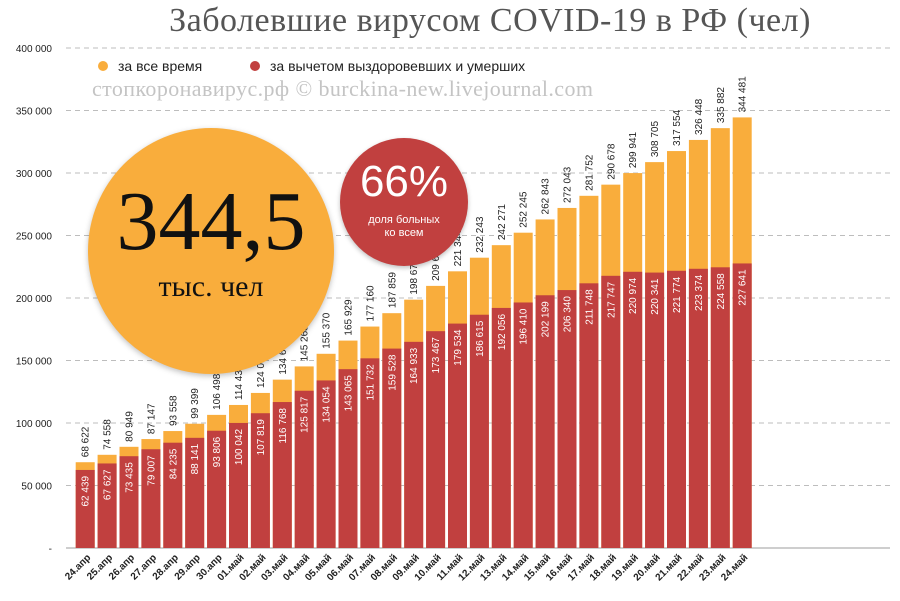  Describe the element at coordinates (589, 307) in the screenshot. I see `data-label-active: 211 748` at that location.